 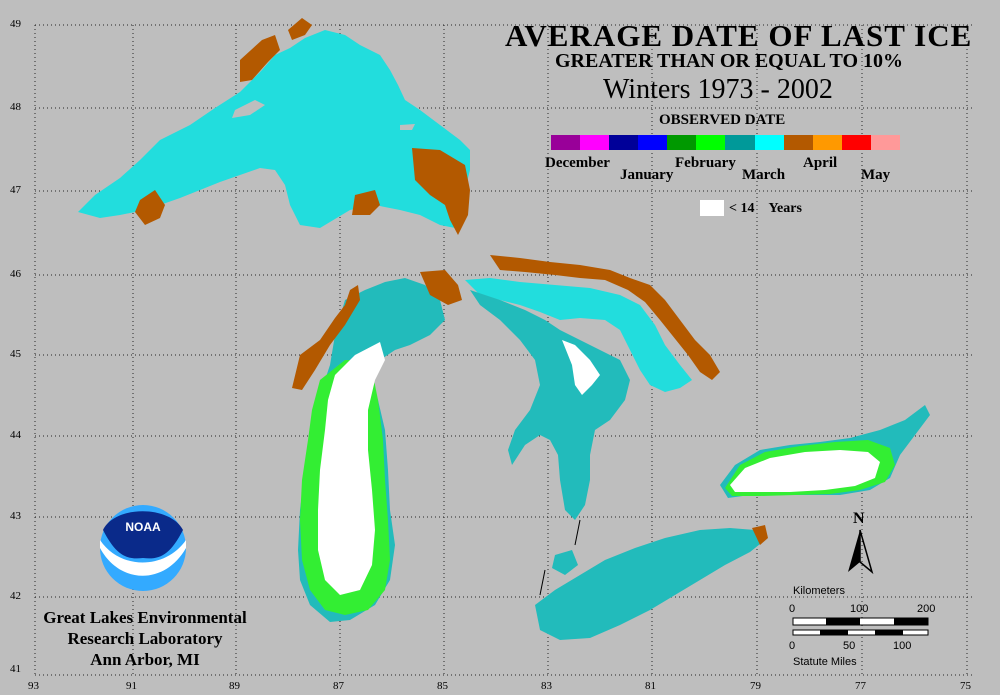 I want to click on lat-tick: 49, so click(x=15, y=24).